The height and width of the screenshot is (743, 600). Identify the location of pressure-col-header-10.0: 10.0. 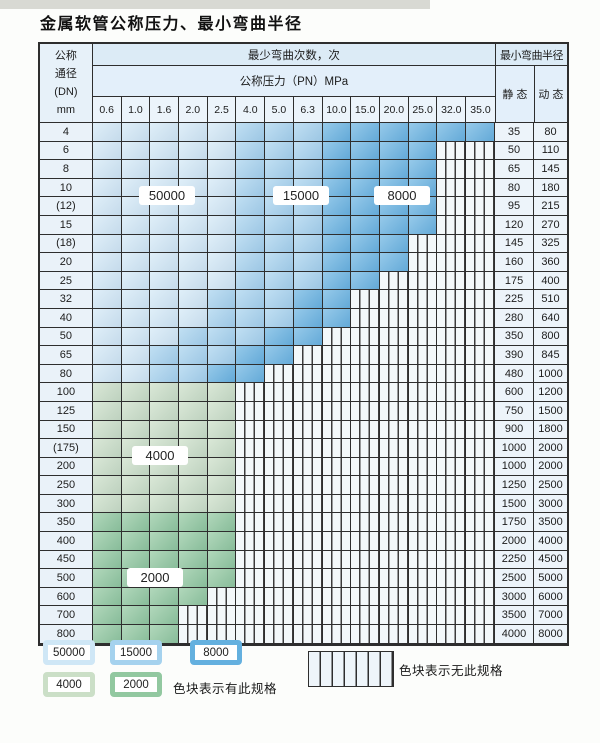
(337, 110).